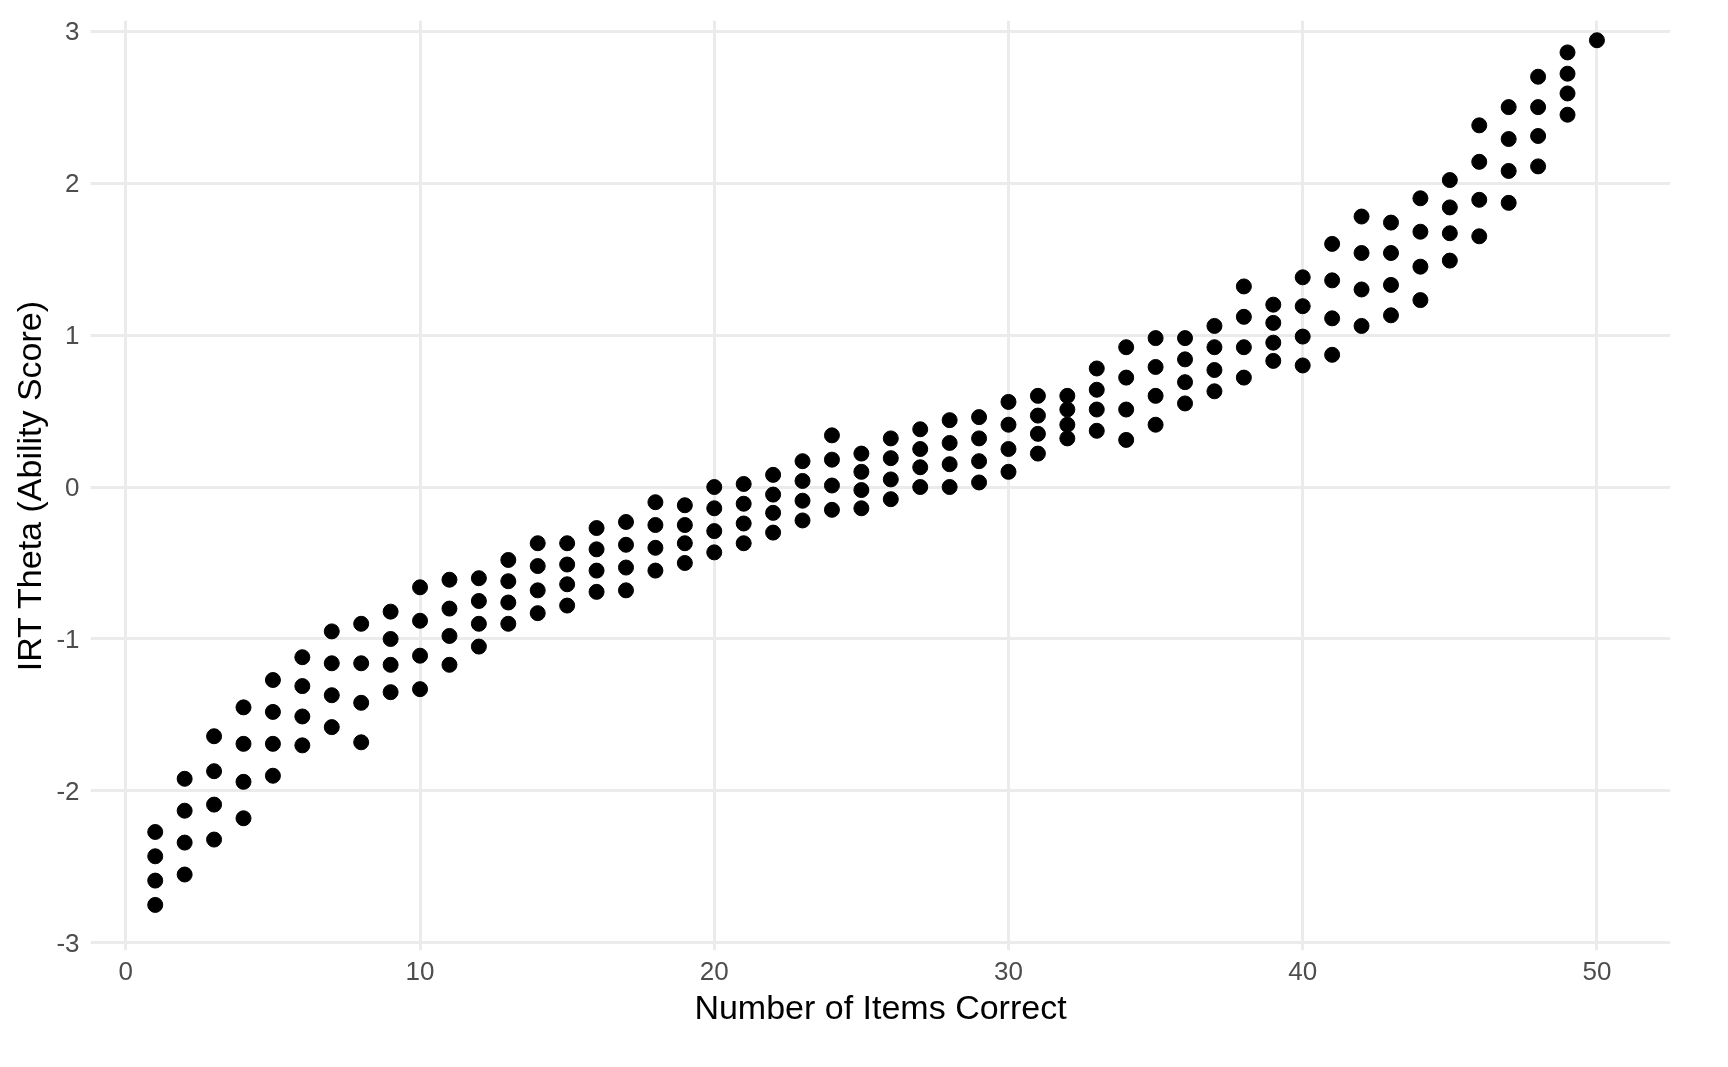 The height and width of the screenshot is (1067, 1728). I want to click on x-tick-label: 0, so click(126, 970).